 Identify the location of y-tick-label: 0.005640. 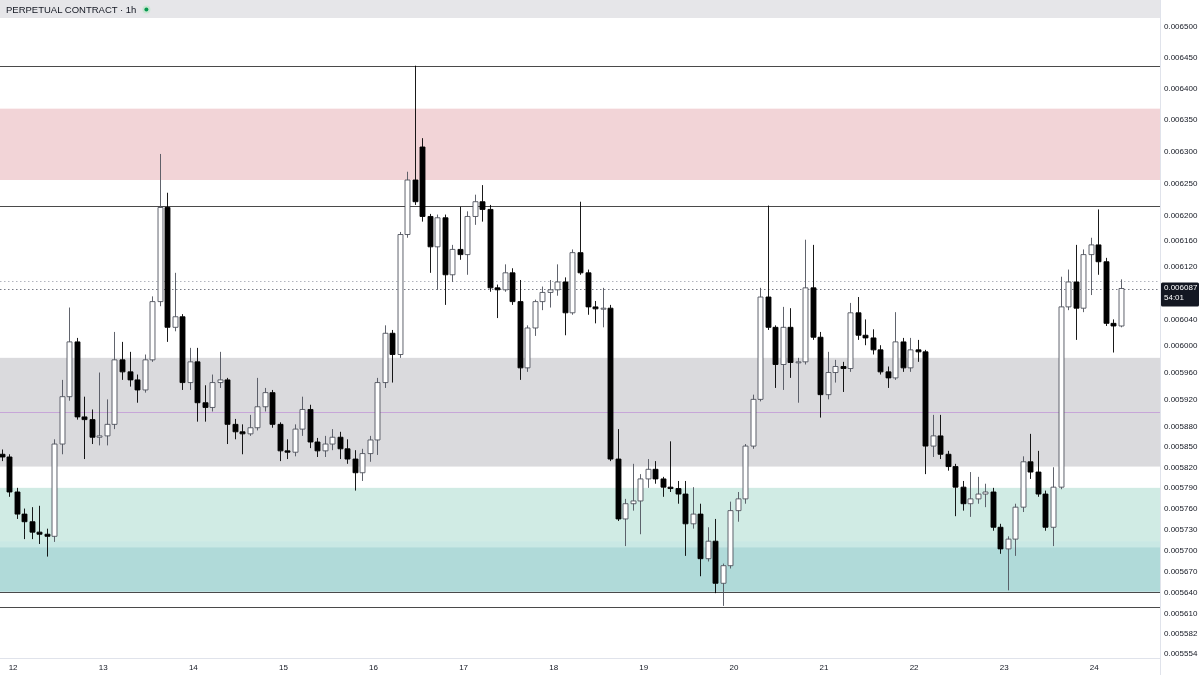
(1181, 592).